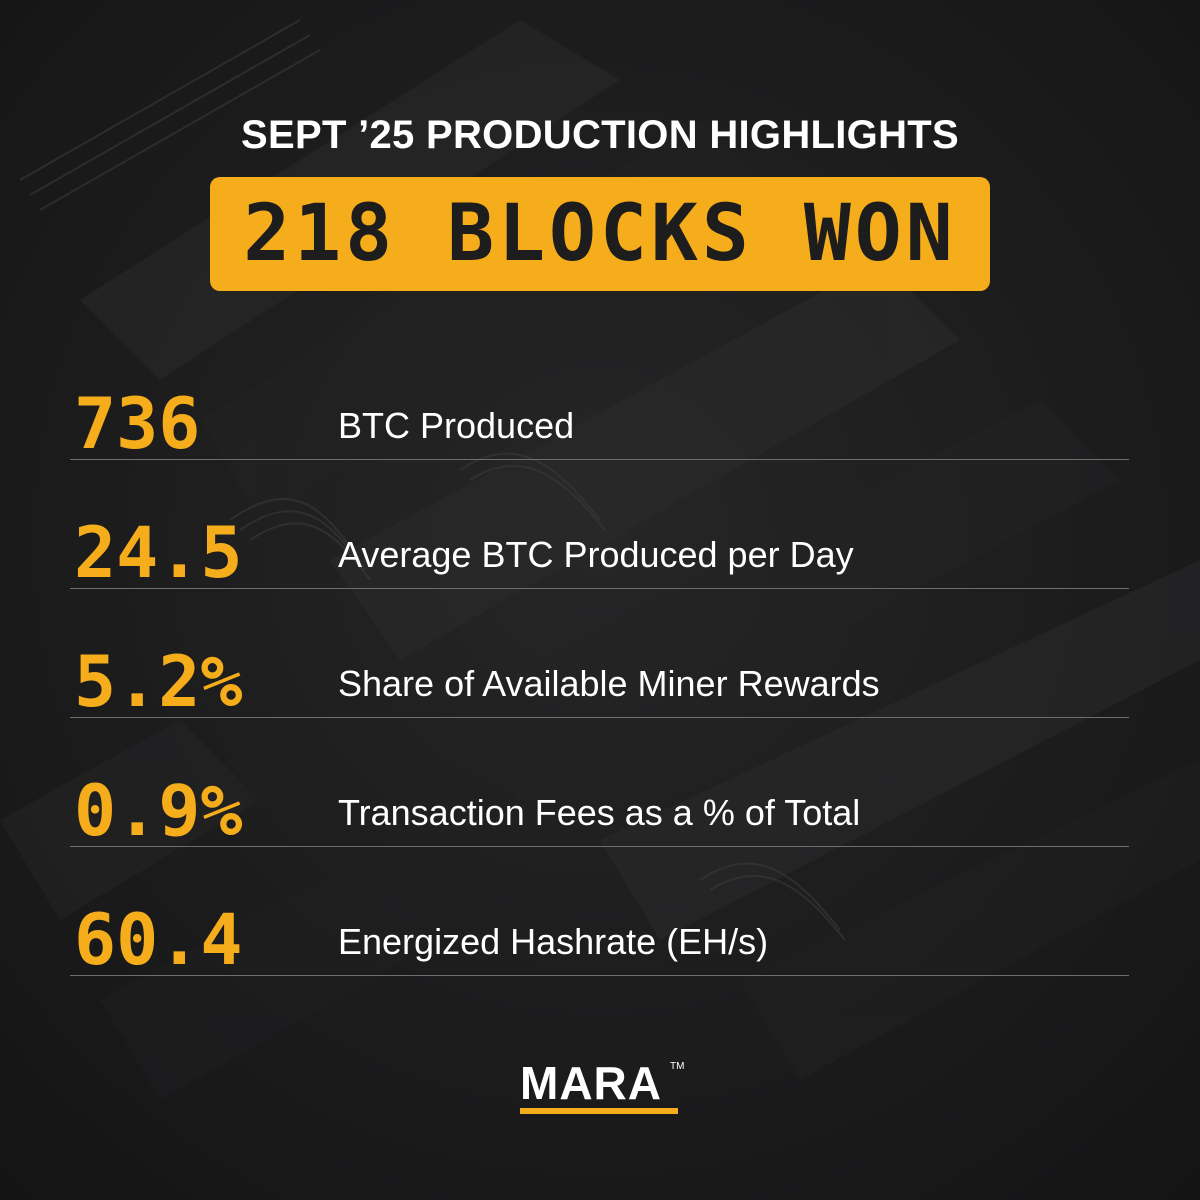 The height and width of the screenshot is (1200, 1200). Describe the element at coordinates (158, 811) in the screenshot. I see `stat-value: 0.9%` at that location.